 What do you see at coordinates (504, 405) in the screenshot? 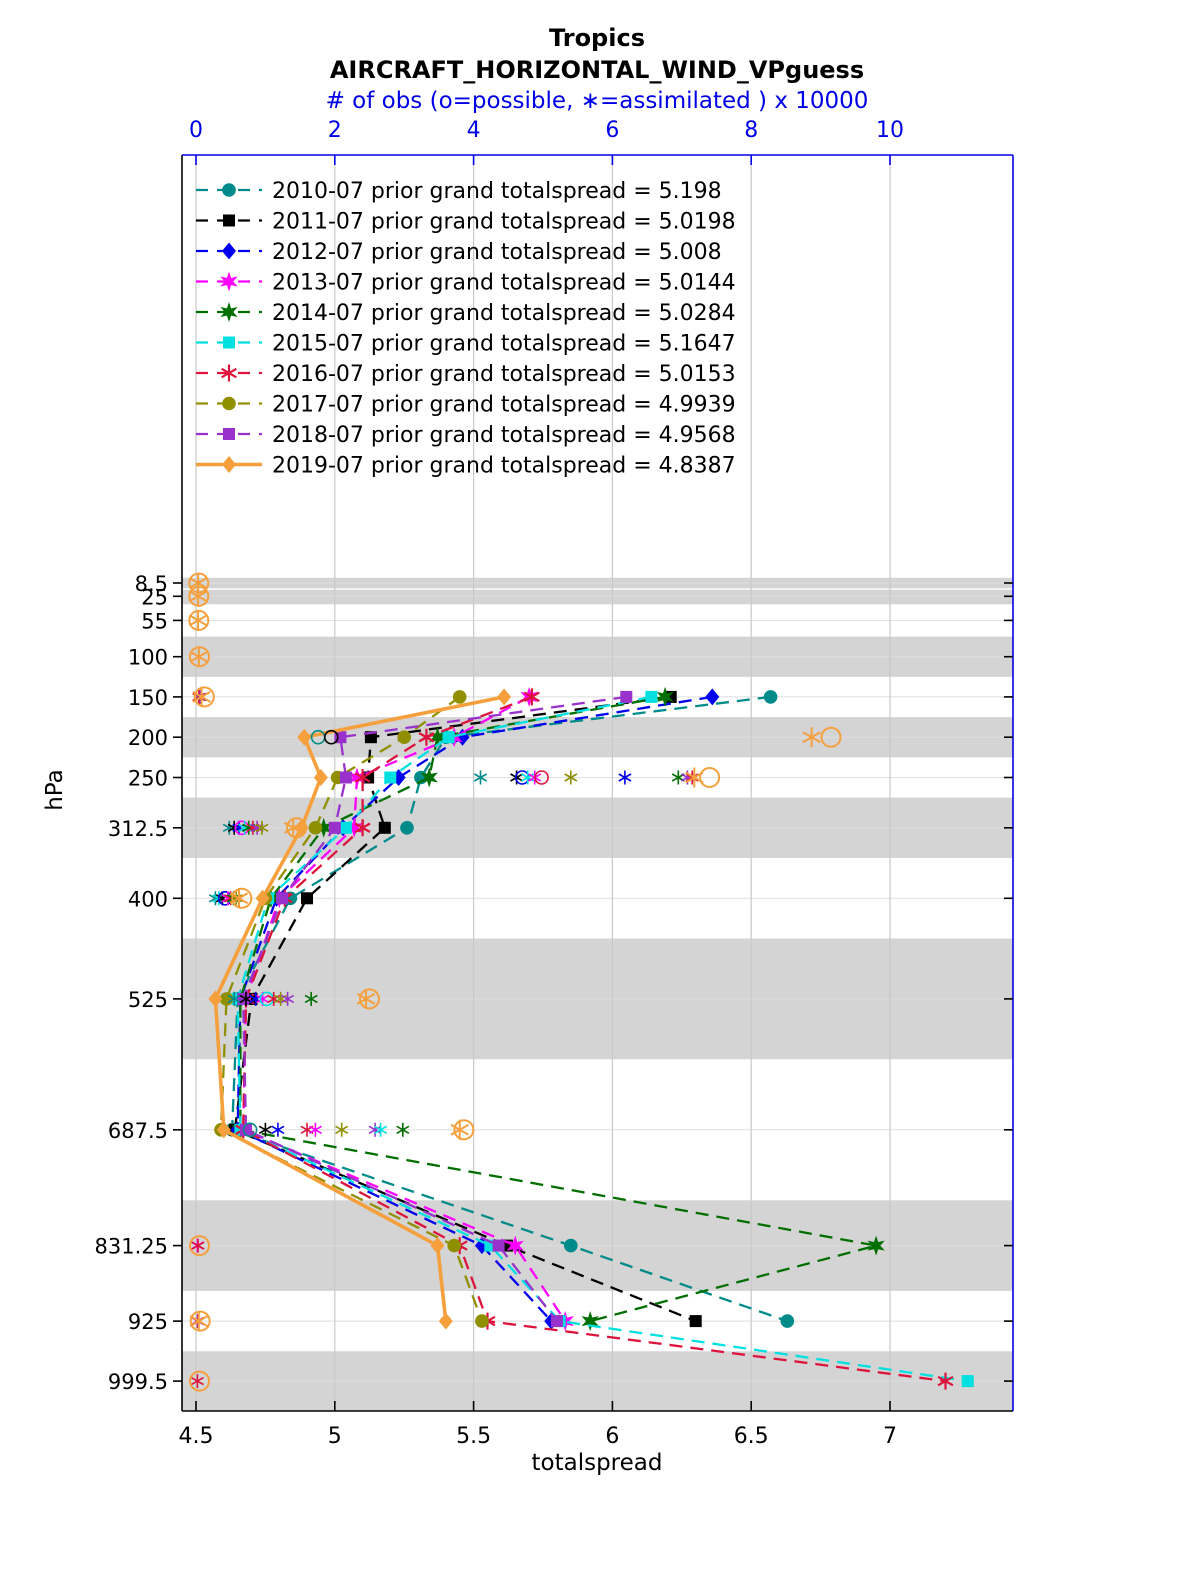
I see `legend-label: 2017-07 prior grand totalspread = 4.9939` at bounding box center [504, 405].